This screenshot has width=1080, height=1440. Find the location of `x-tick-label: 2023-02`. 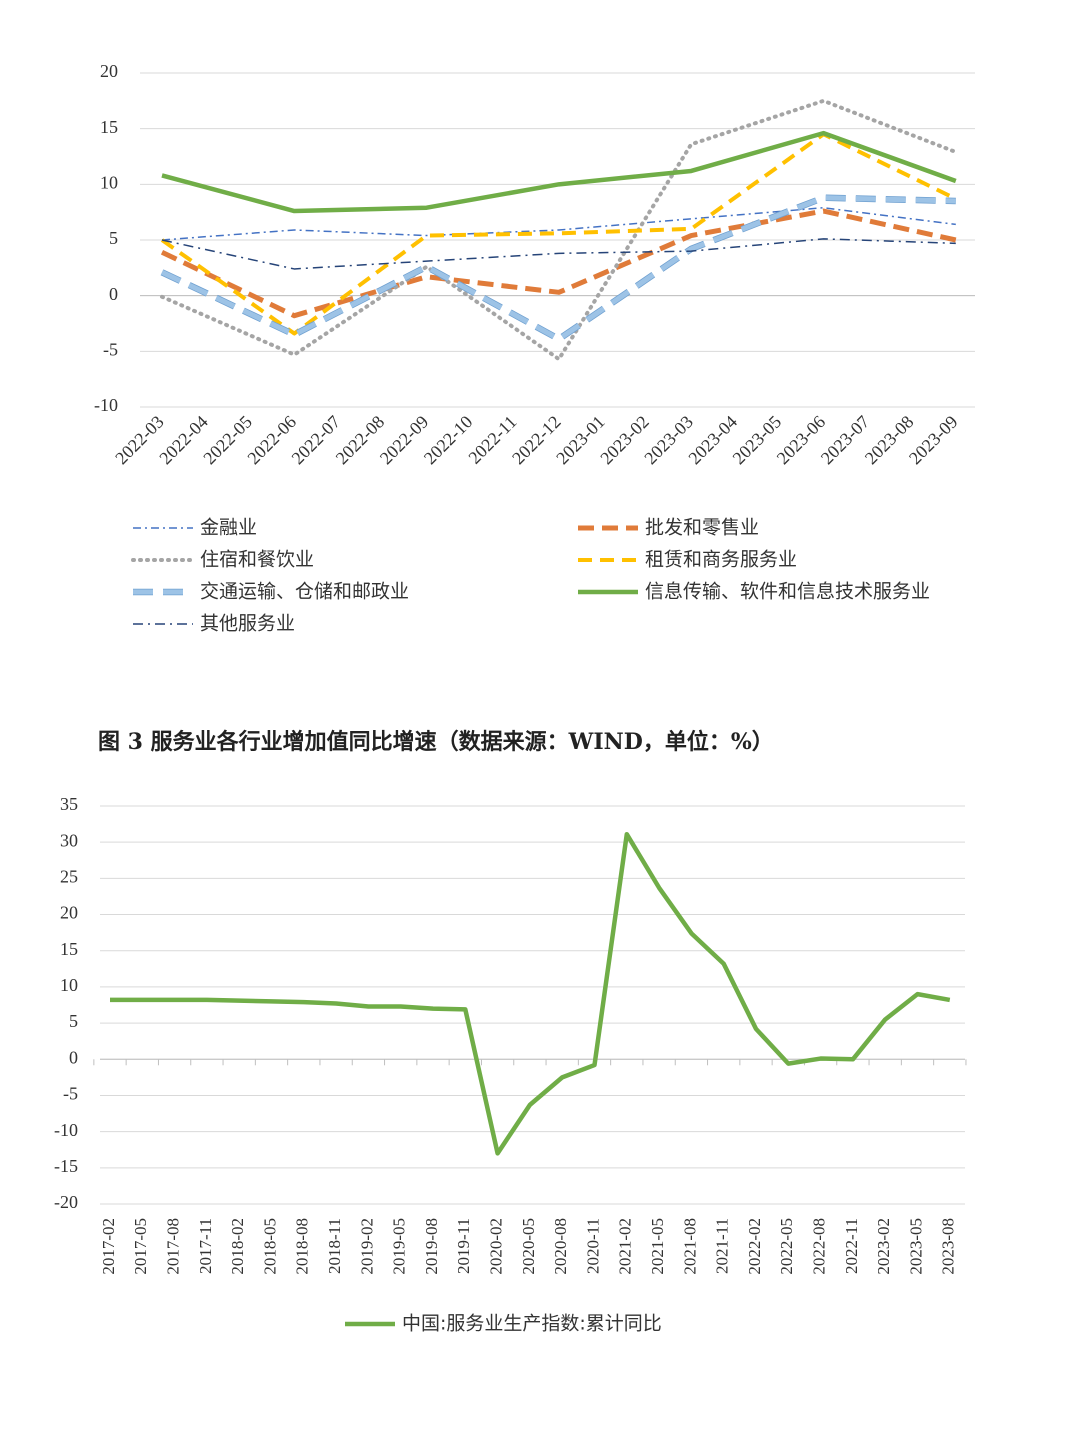

x-tick-label: 2023-02 is located at coordinates (883, 1246).